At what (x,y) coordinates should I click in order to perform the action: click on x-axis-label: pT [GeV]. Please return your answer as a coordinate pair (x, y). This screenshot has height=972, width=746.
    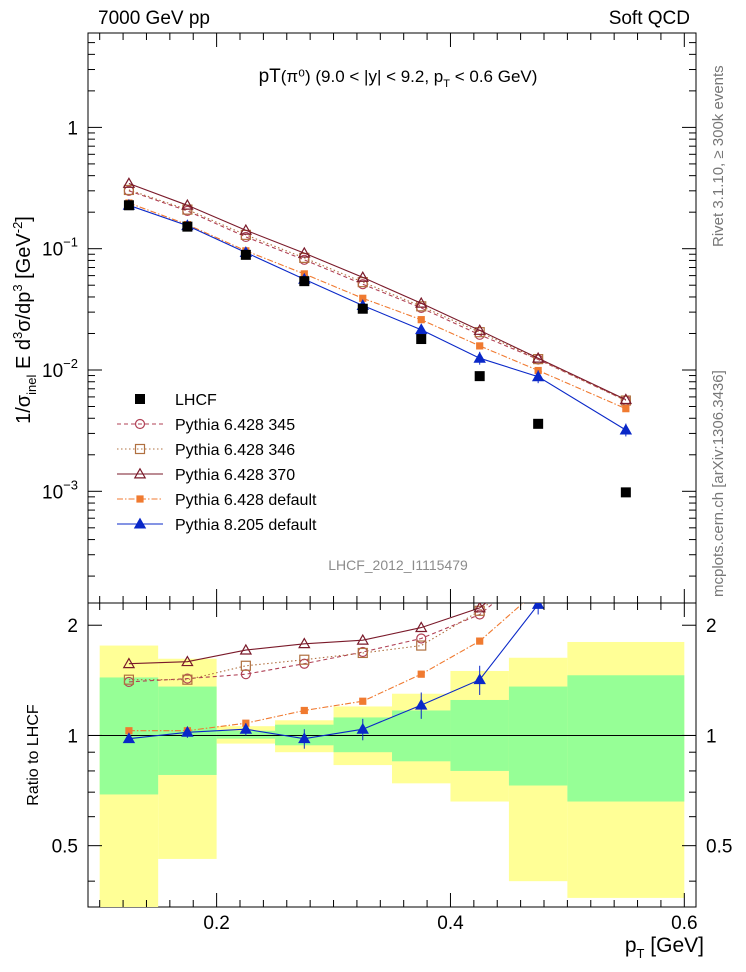
    Looking at the image, I should click on (664, 947).